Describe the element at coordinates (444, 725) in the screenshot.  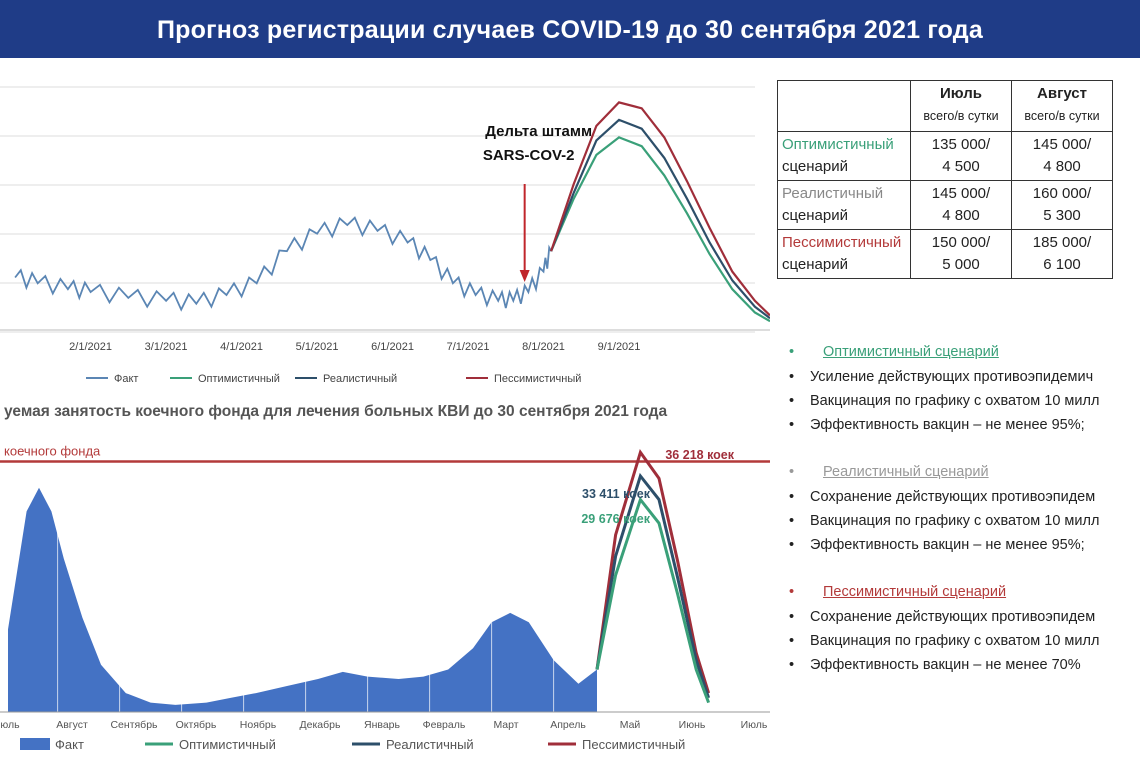
I see `x-category-label: Февраль` at that location.